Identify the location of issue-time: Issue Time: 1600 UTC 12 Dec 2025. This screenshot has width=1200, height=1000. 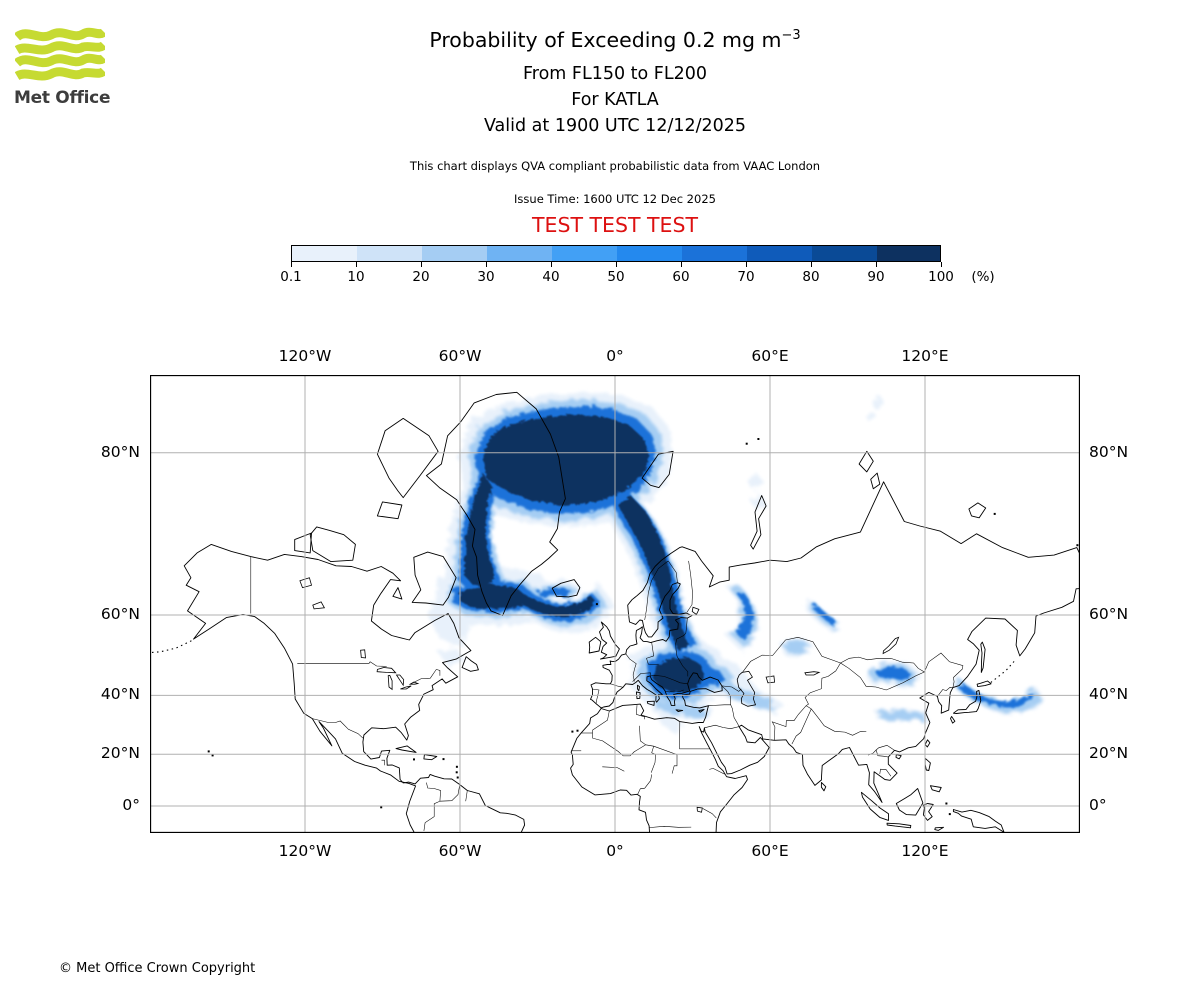
(615, 199).